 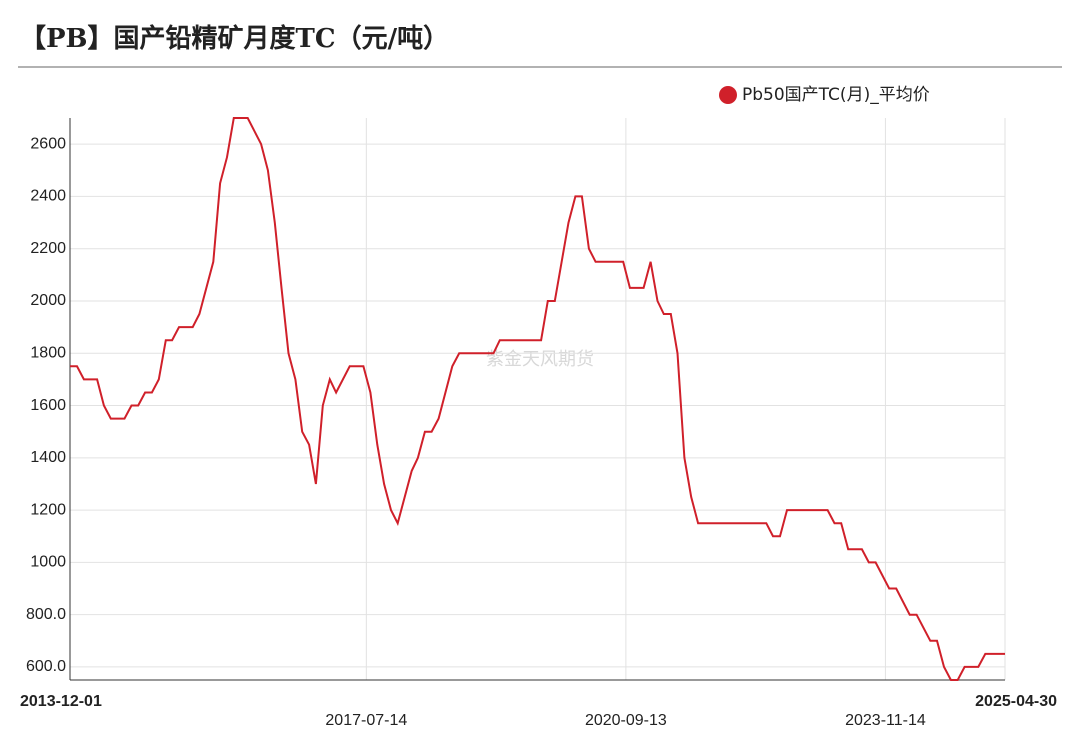 What do you see at coordinates (728, 95) in the screenshot?
I see `legend-marker` at bounding box center [728, 95].